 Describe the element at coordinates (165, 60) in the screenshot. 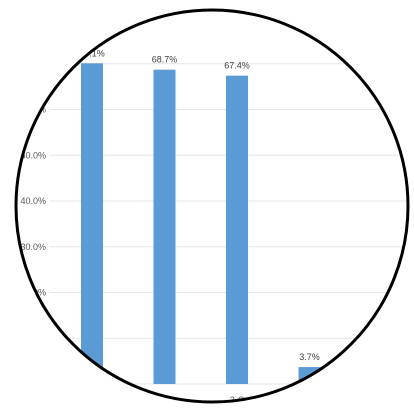

I see `data-label: 68.7%` at that location.